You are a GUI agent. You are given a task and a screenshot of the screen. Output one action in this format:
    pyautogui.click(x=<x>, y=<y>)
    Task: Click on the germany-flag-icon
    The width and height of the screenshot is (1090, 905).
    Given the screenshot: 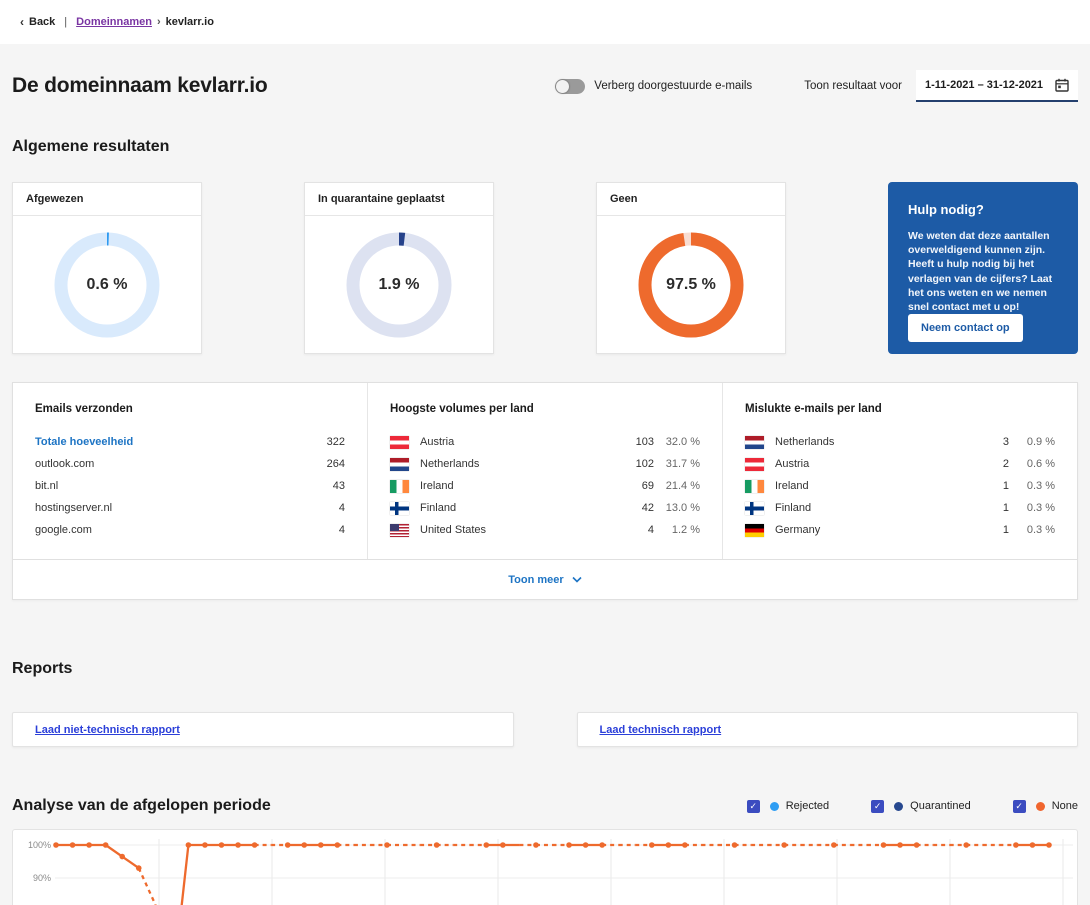 What is the action you would take?
    pyautogui.click(x=754, y=530)
    